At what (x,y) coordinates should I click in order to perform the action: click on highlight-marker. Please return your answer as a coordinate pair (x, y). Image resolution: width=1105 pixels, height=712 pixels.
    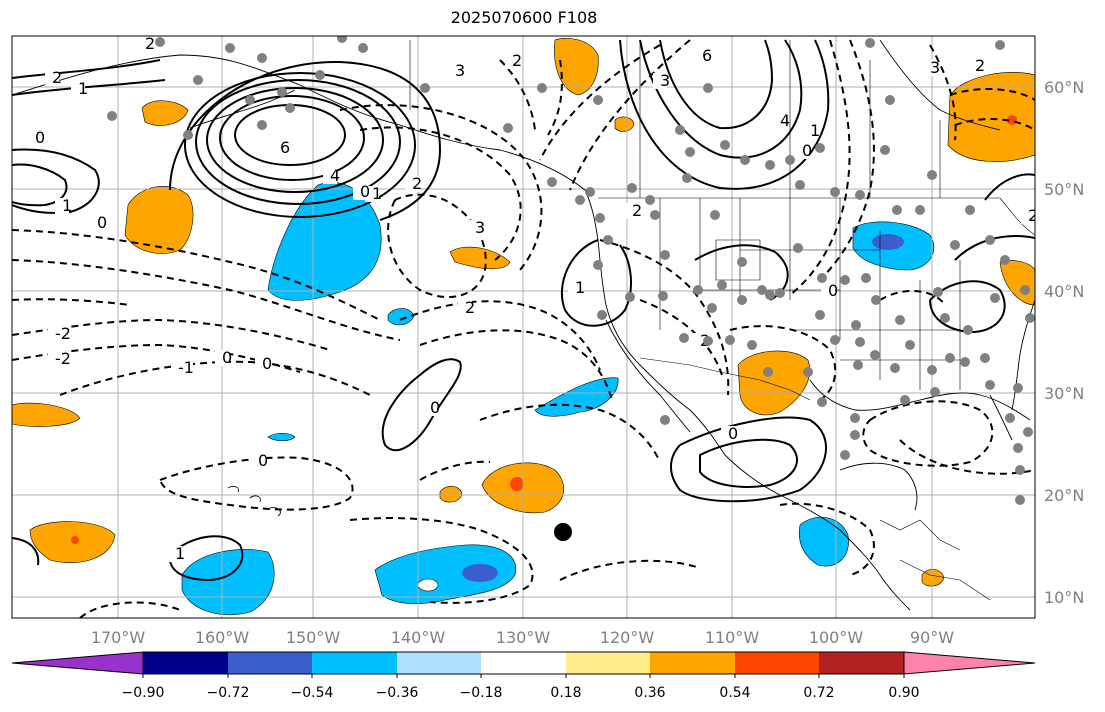
    Looking at the image, I should click on (563, 532).